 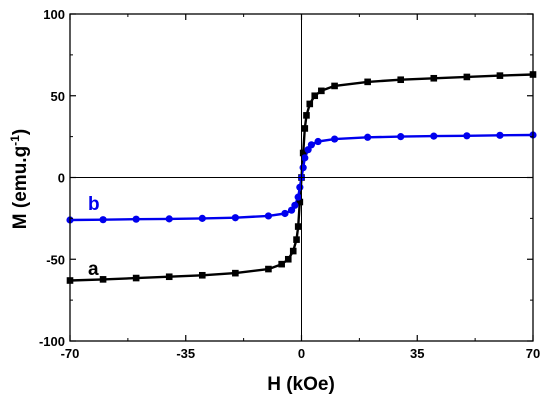 What do you see at coordinates (70, 353) in the screenshot?
I see `x-tick-label: -70` at bounding box center [70, 353].